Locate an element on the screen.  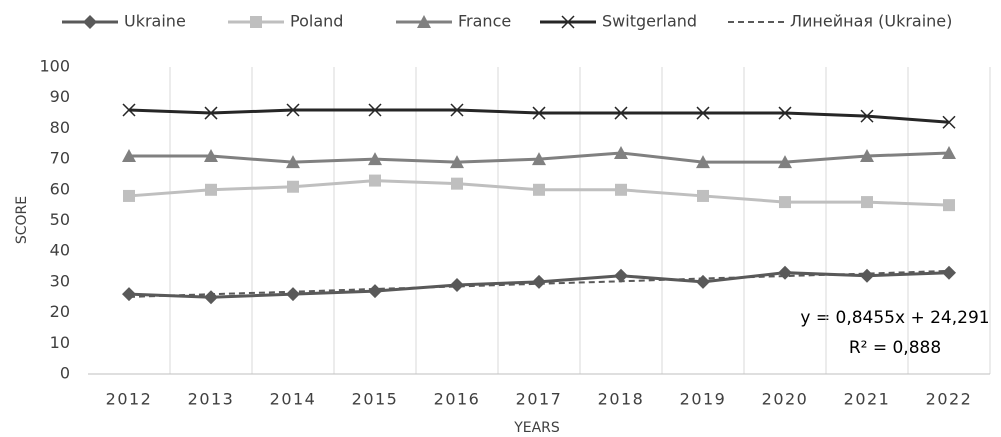
y-tick-label: 60 is located at coordinates (60, 188).